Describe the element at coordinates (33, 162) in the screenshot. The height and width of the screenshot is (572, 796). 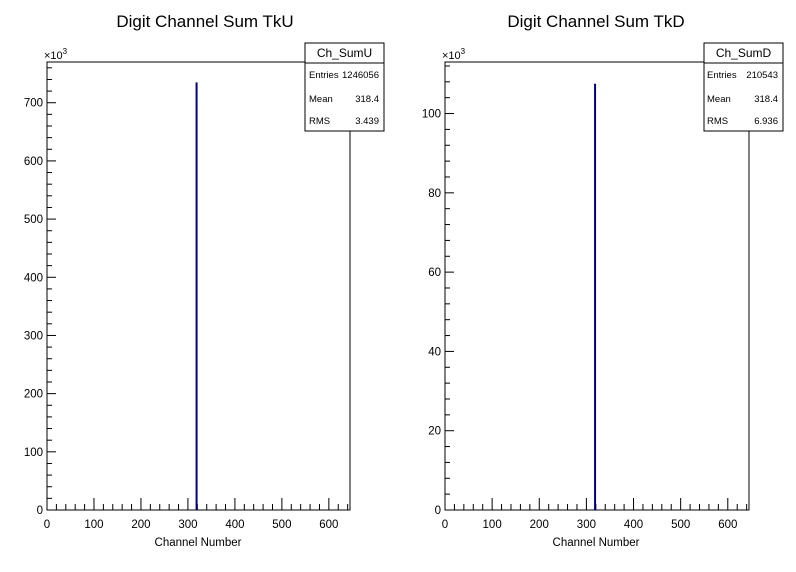
I see `y-tick-label: 600` at that location.